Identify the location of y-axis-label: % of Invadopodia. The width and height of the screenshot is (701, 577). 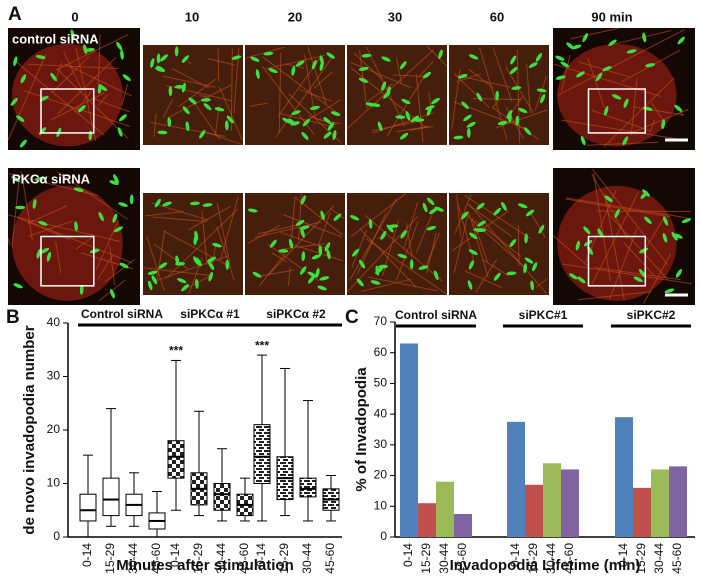
(361, 429).